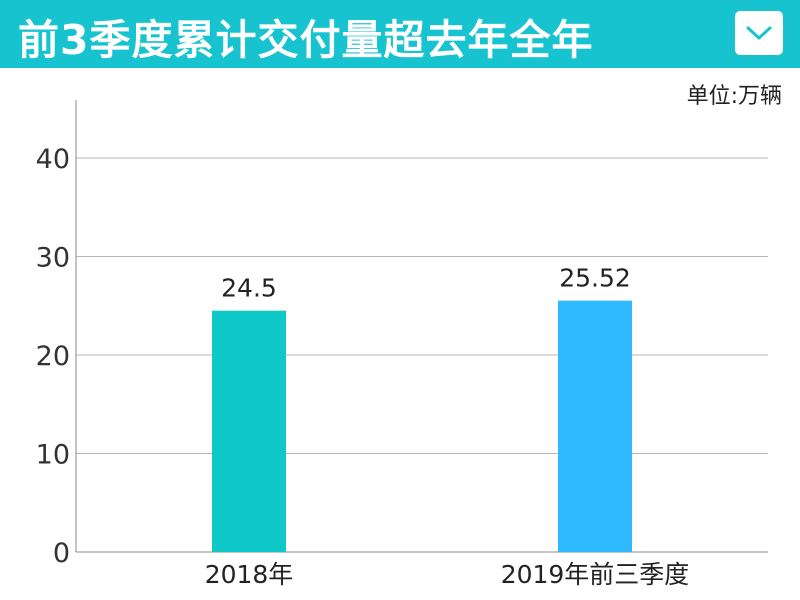 The height and width of the screenshot is (600, 800). Describe the element at coordinates (249, 574) in the screenshot. I see `x-tick-label: 2018年` at that location.